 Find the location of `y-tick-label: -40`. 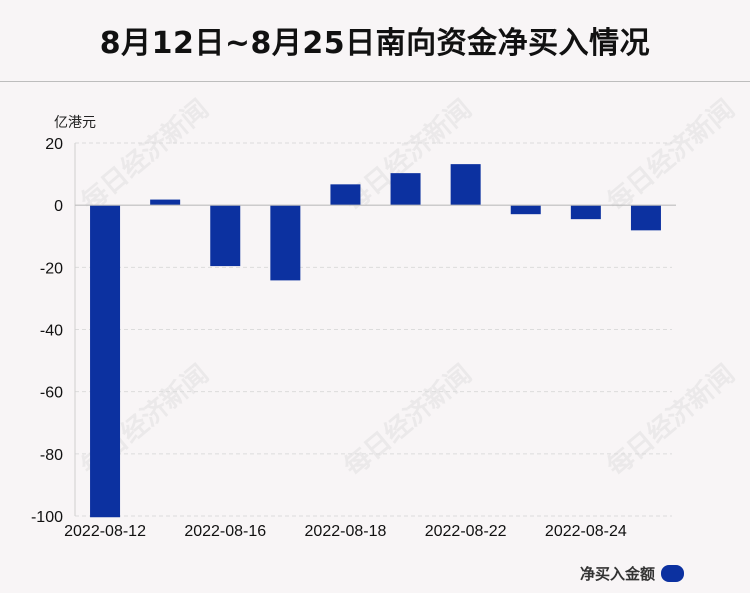

y-tick-label: -40 is located at coordinates (51, 331).